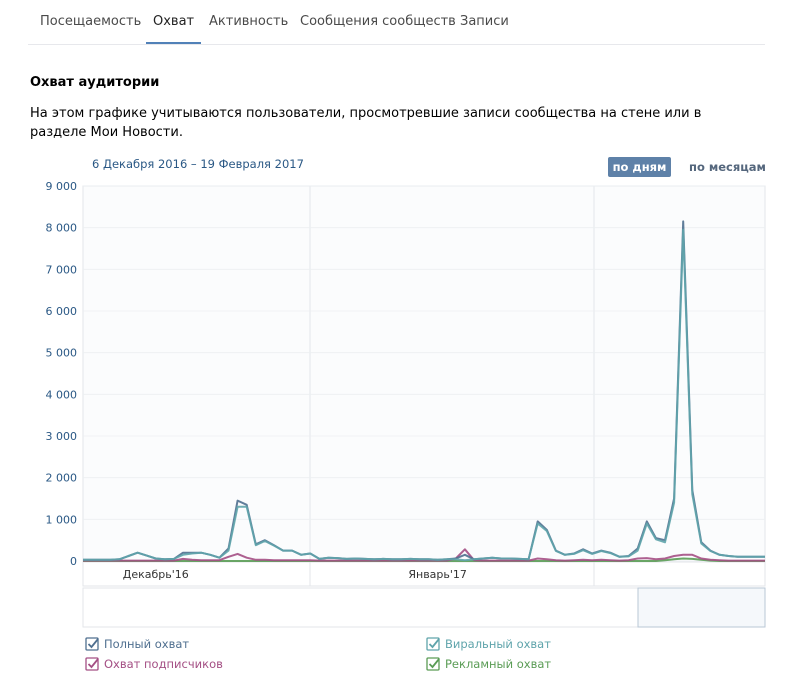  Describe the element at coordinates (701, 607) in the screenshot. I see `navigator-window` at that location.